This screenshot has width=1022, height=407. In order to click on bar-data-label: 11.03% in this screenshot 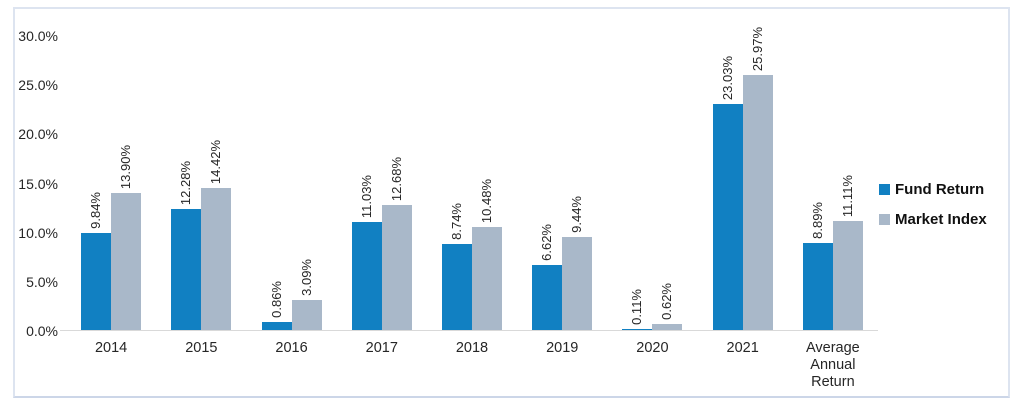, I will do `click(366, 196)`.